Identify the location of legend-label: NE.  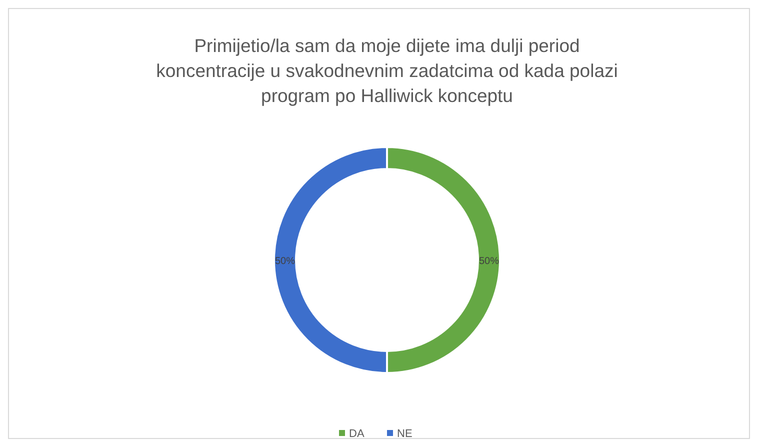
(404, 434).